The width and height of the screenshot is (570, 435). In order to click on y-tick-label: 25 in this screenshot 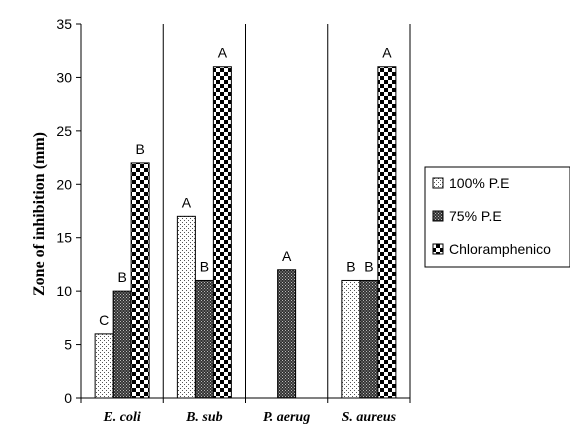, I will do `click(64, 131)`.